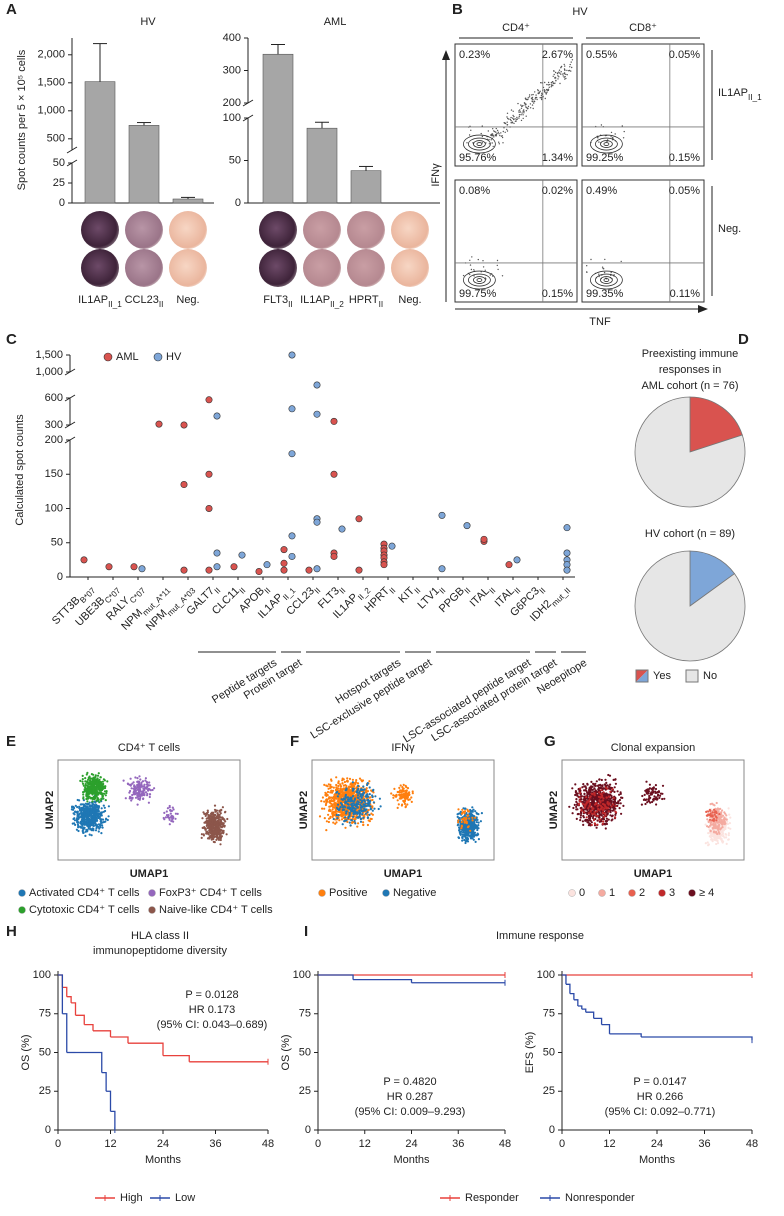 The image size is (784, 1216). What do you see at coordinates (601, 55) in the screenshot?
I see `quadrant-percent: 0.55%` at bounding box center [601, 55].